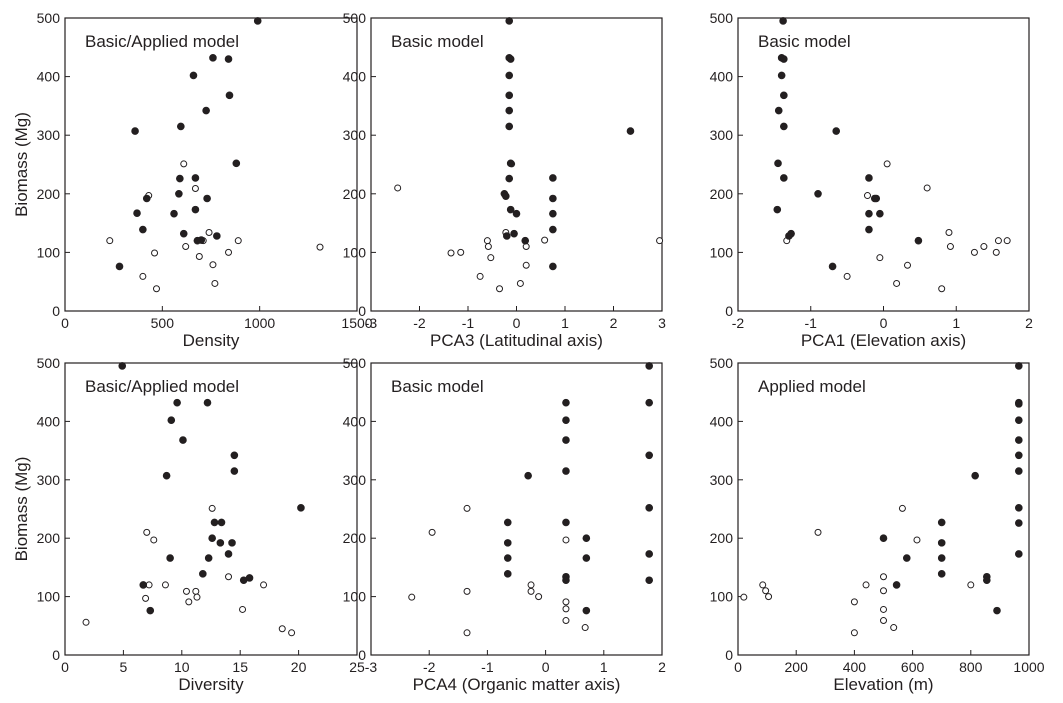 This screenshot has height=703, width=1063. What do you see at coordinates (883, 340) in the screenshot?
I see `x-axis-label: PCA1 (Elevation axis)` at bounding box center [883, 340].